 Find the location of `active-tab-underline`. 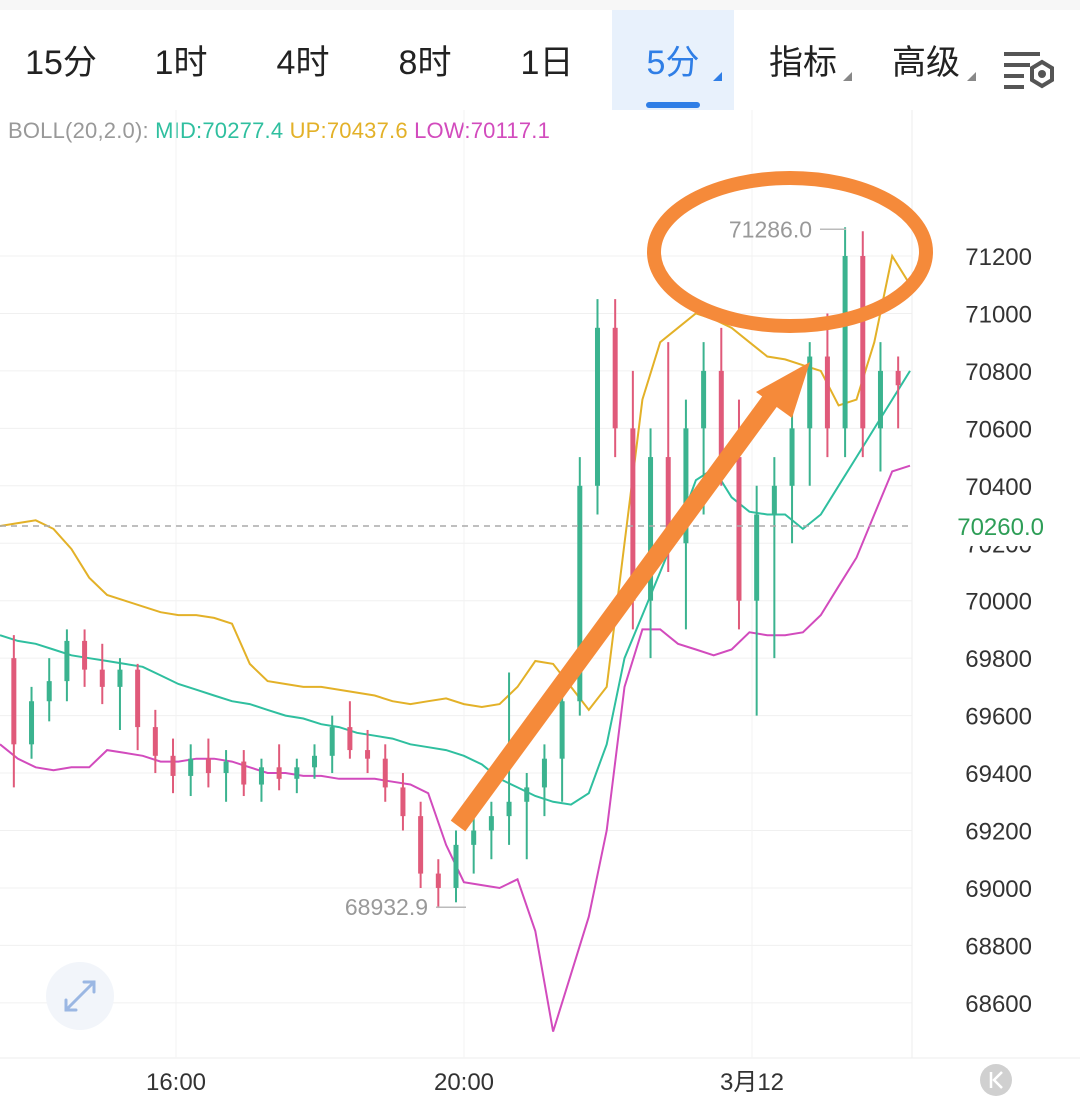

active-tab-underline is located at coordinates (673, 105).